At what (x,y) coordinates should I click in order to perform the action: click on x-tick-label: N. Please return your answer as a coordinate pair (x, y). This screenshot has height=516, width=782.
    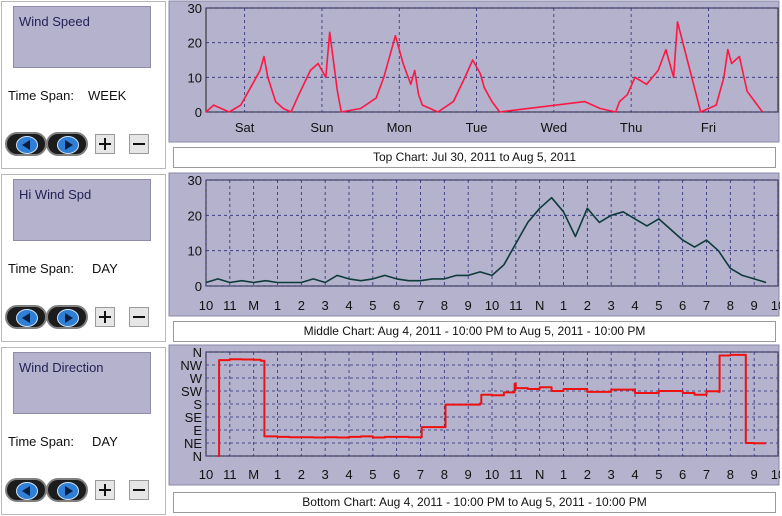
    Looking at the image, I should click on (539, 474).